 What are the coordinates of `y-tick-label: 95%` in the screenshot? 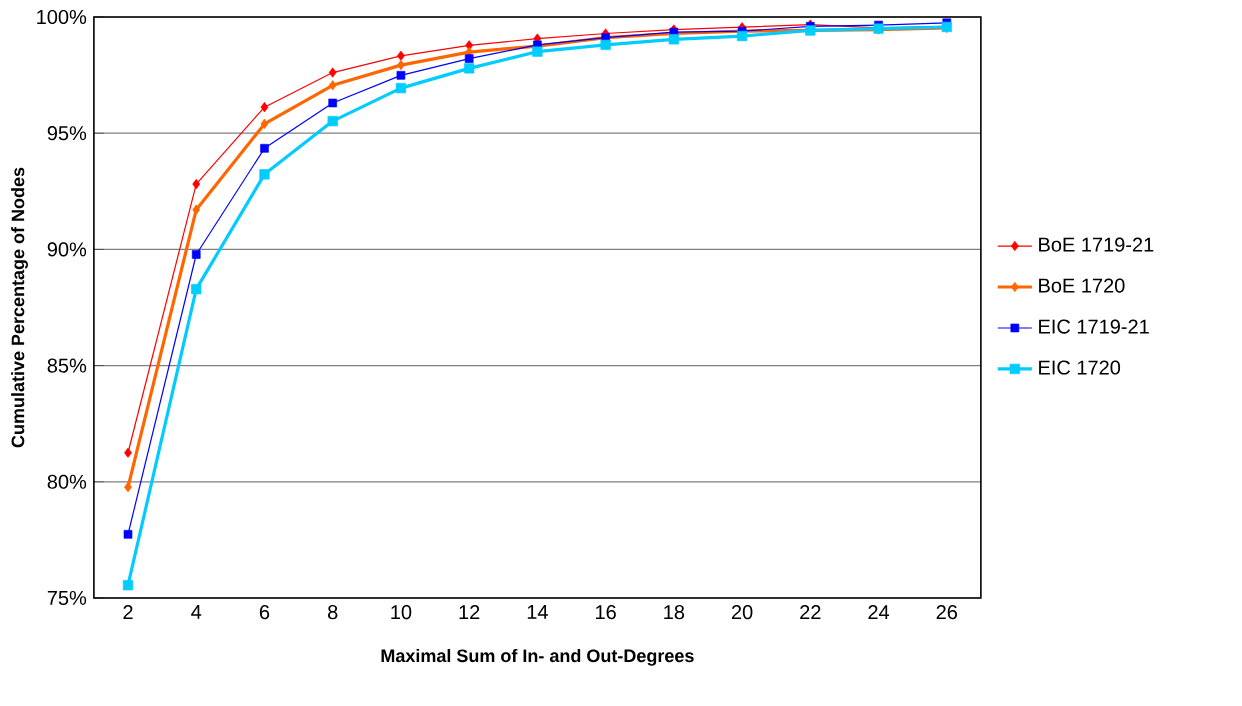 It's located at (67, 133).